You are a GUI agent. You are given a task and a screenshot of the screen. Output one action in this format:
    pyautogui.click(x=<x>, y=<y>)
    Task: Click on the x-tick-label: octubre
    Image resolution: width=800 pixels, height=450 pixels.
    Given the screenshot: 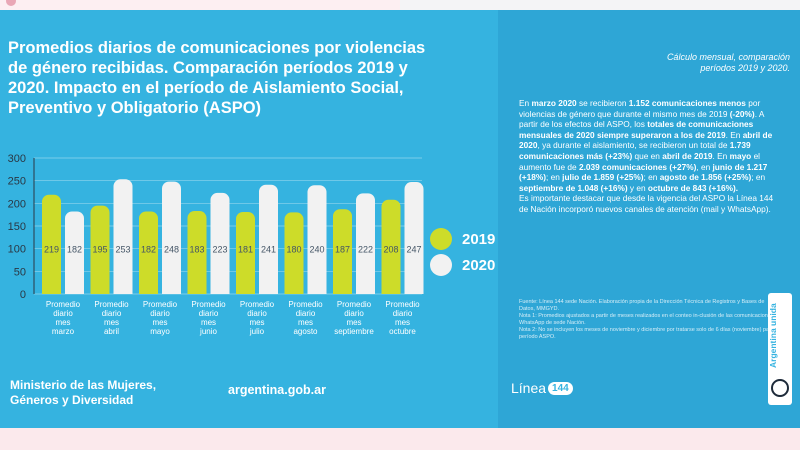 What is the action you would take?
    pyautogui.click(x=402, y=331)
    